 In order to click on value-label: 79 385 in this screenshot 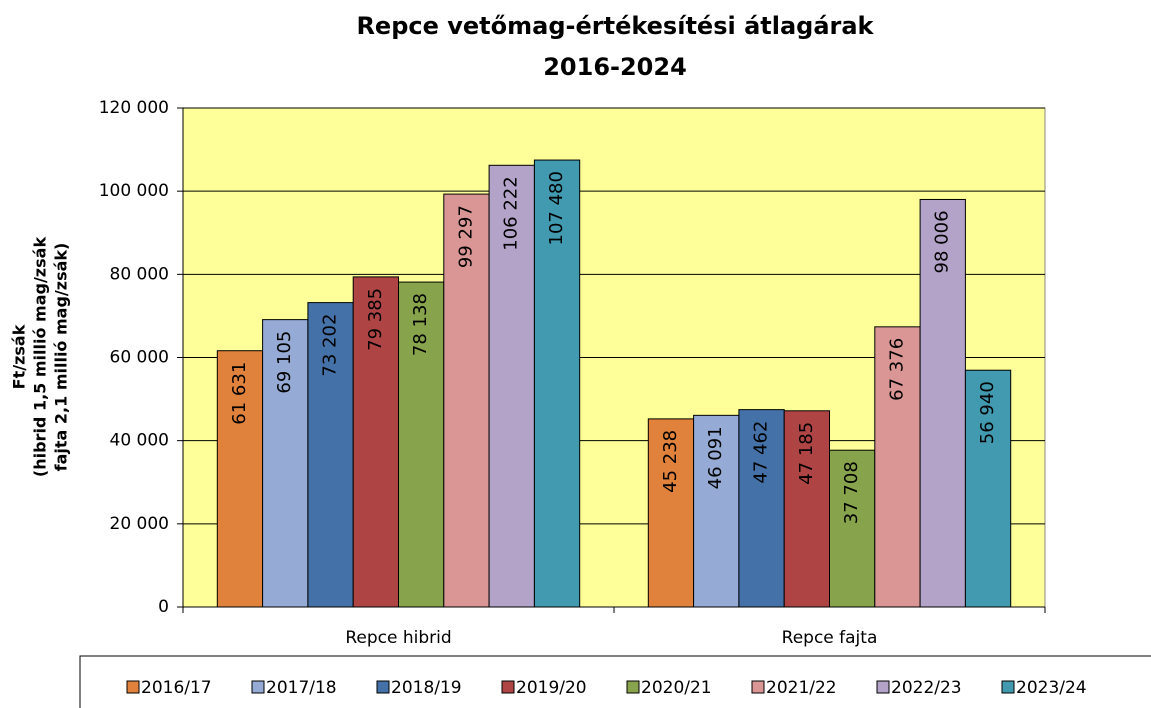, I will do `click(375, 319)`.